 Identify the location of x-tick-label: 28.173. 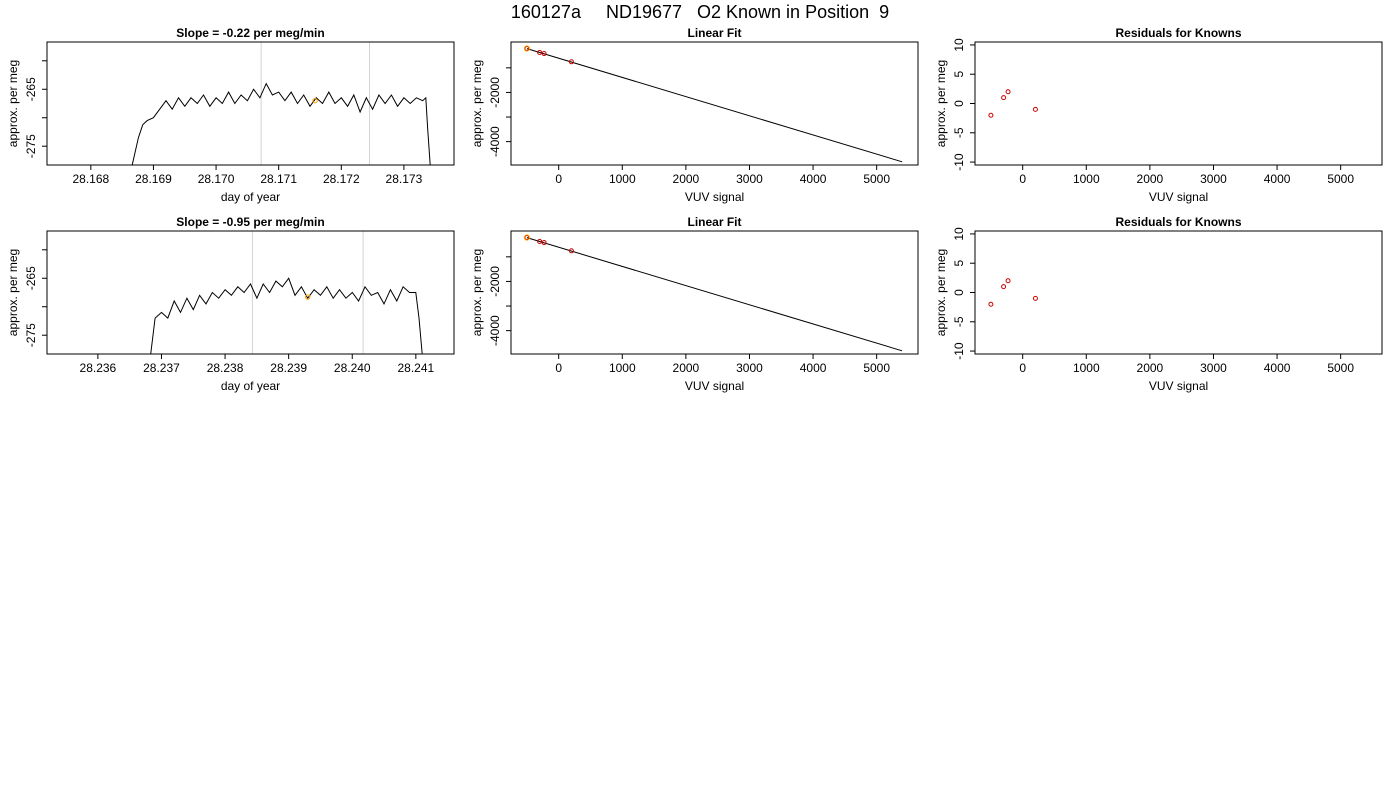
(404, 179).